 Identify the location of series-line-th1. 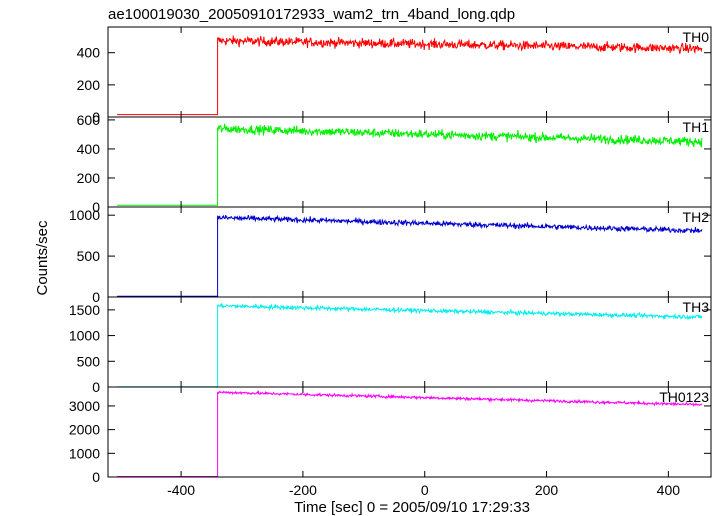
(410, 164).